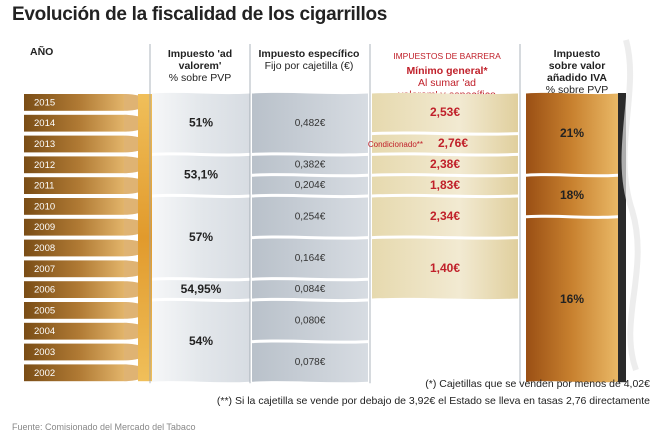  What do you see at coordinates (44, 352) in the screenshot?
I see `year-label: 2003` at bounding box center [44, 352].